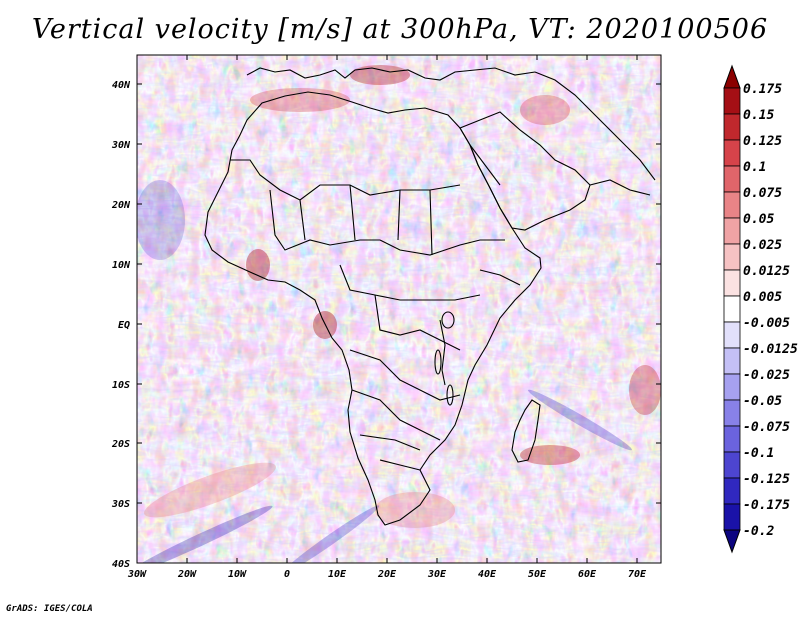 Image resolution: width=800 pixels, height=618 pixels. What do you see at coordinates (121, 564) in the screenshot?
I see `y-tick-label: 40S` at bounding box center [121, 564].